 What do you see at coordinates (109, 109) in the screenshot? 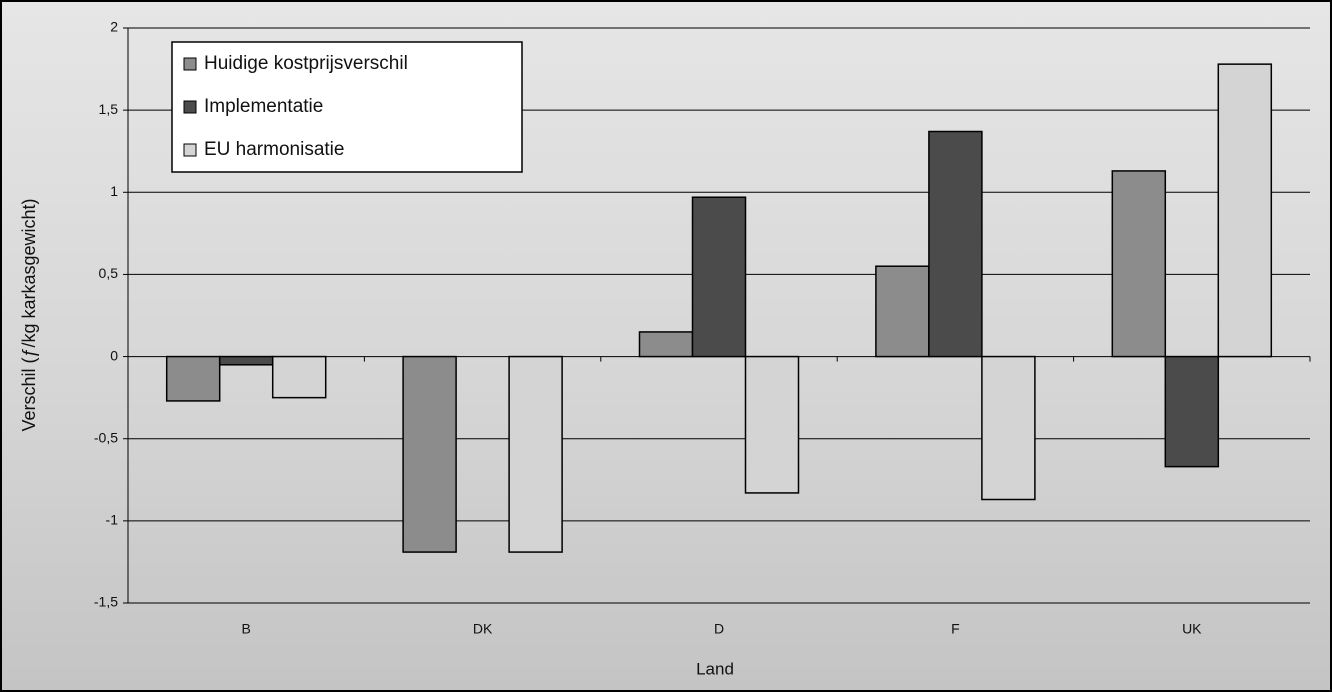
I see `y-tick-label: 1,5` at bounding box center [109, 109].